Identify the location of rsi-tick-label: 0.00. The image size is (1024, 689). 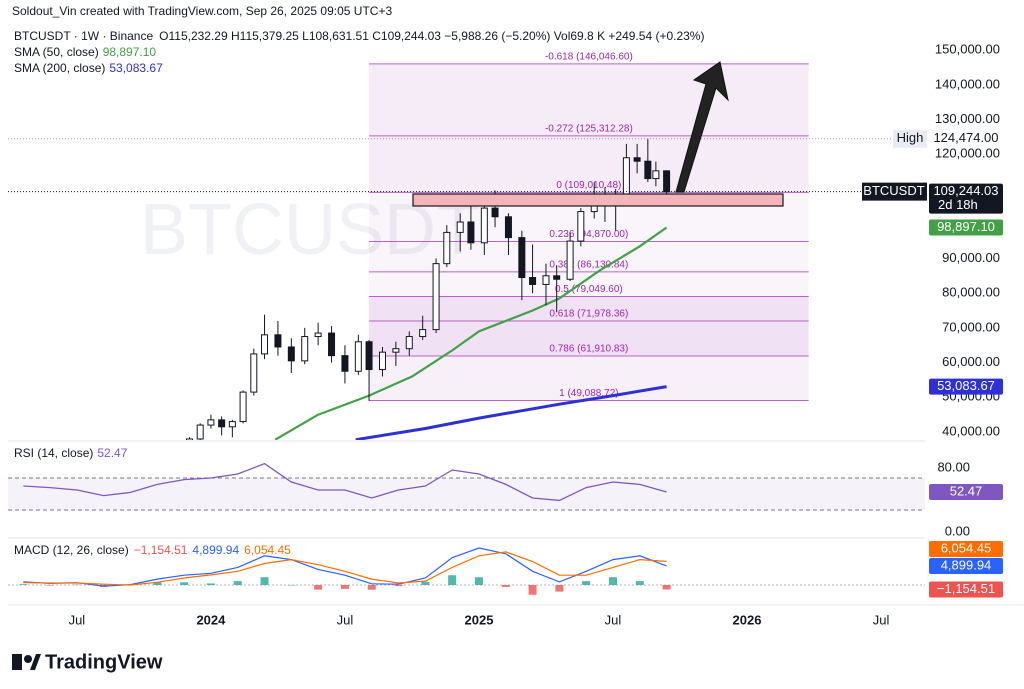
(957, 530).